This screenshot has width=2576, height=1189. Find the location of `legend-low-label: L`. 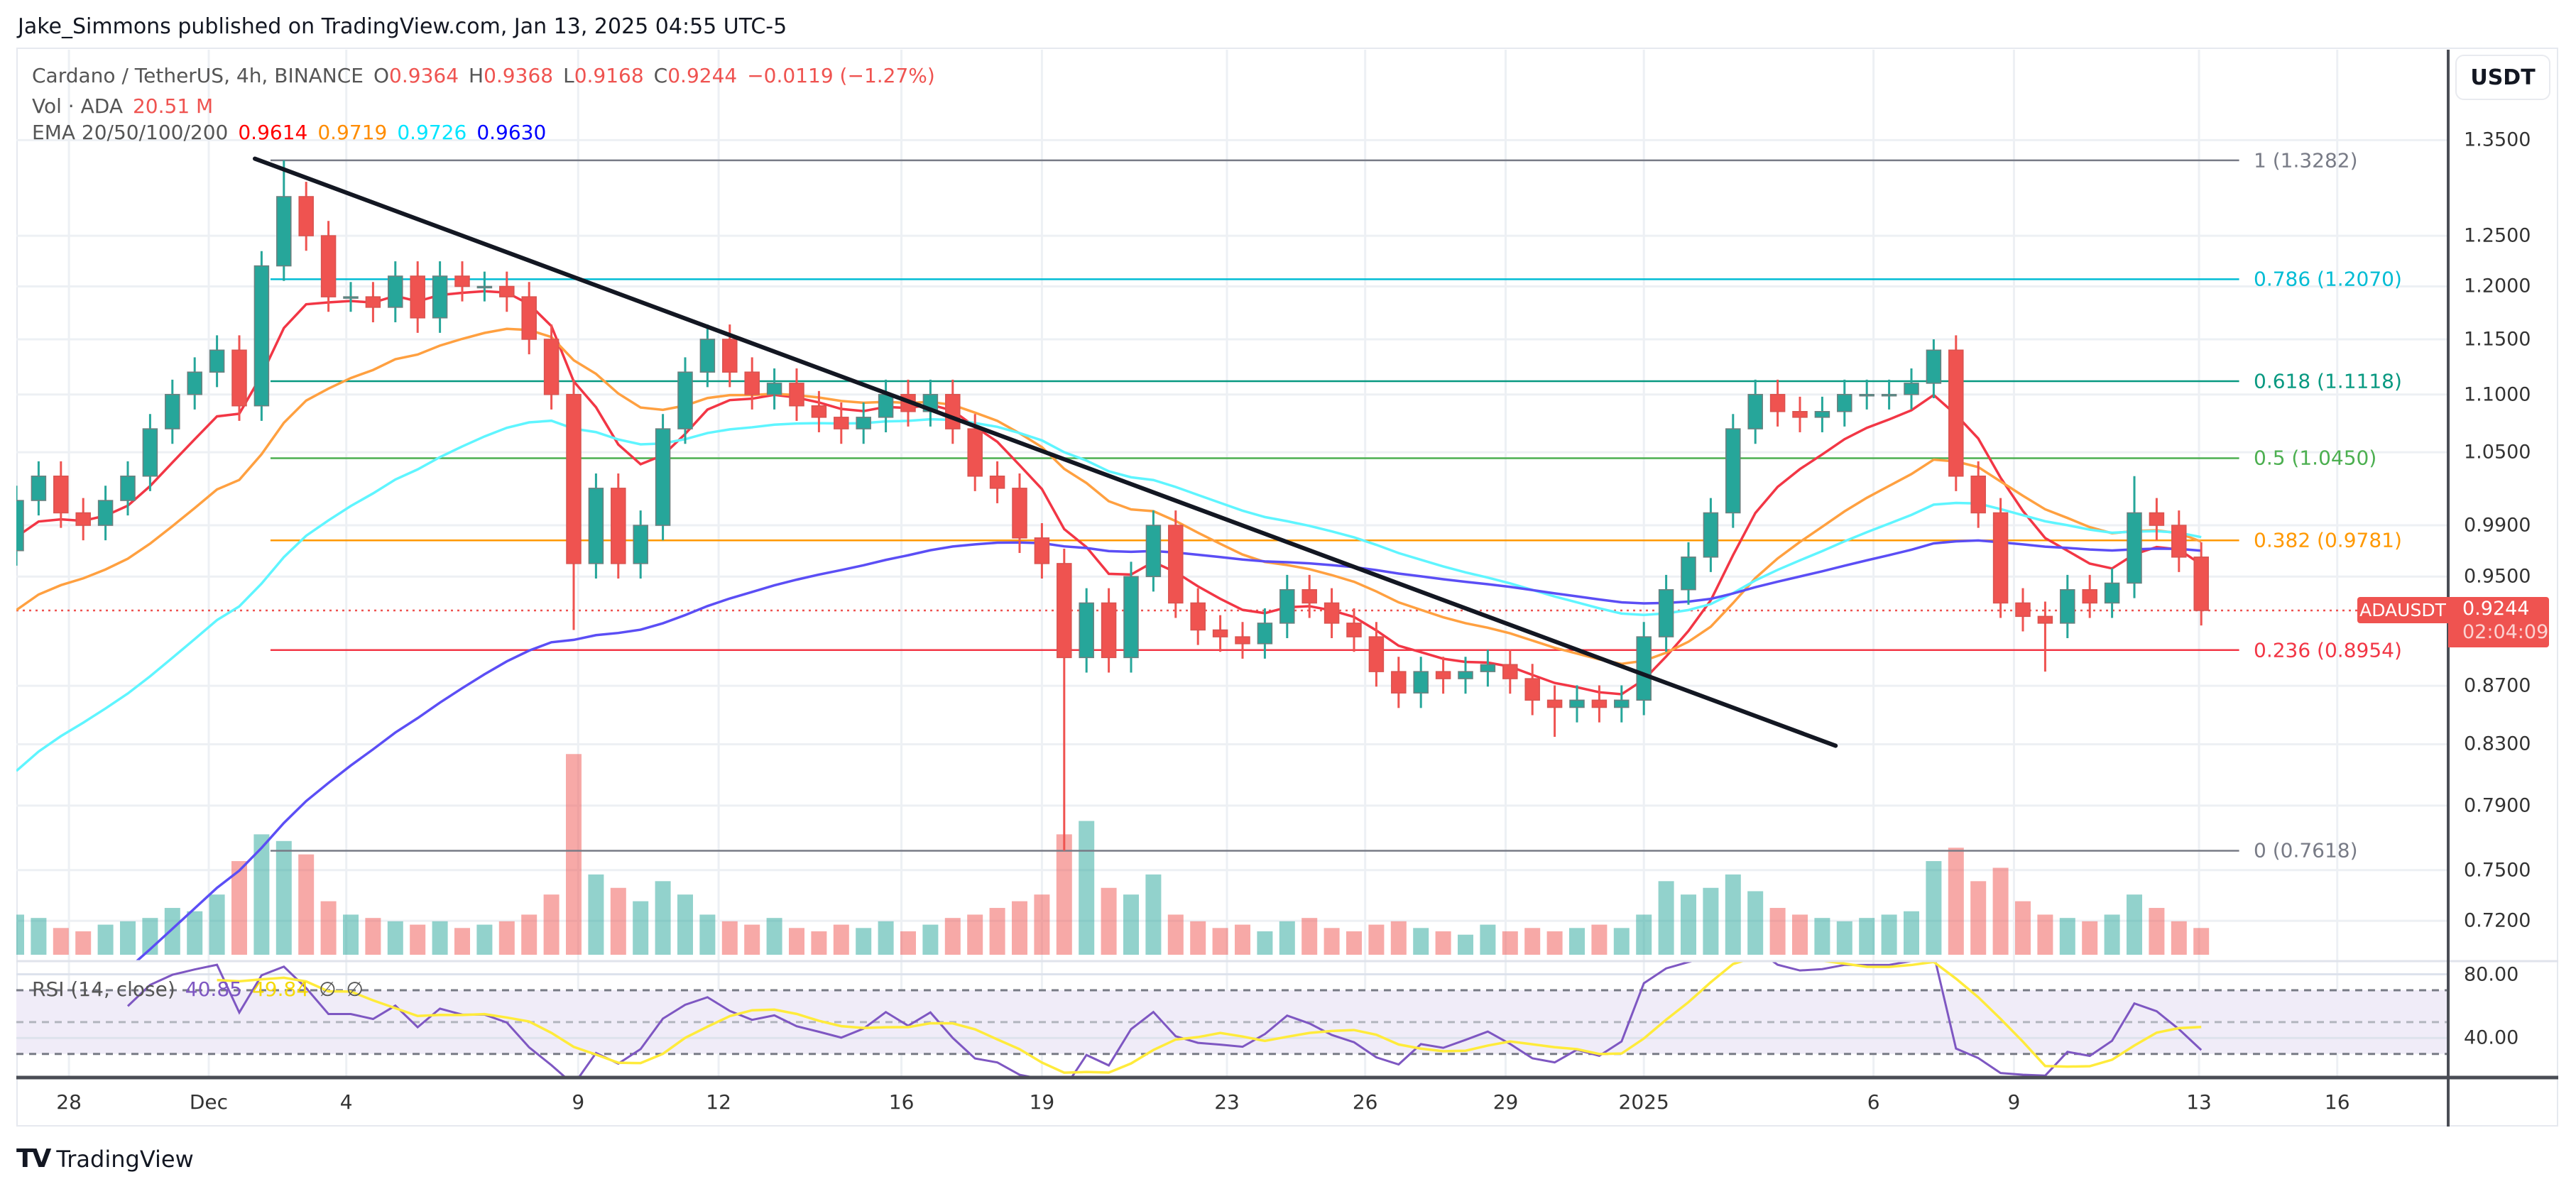

legend-low-label: L is located at coordinates (568, 75).